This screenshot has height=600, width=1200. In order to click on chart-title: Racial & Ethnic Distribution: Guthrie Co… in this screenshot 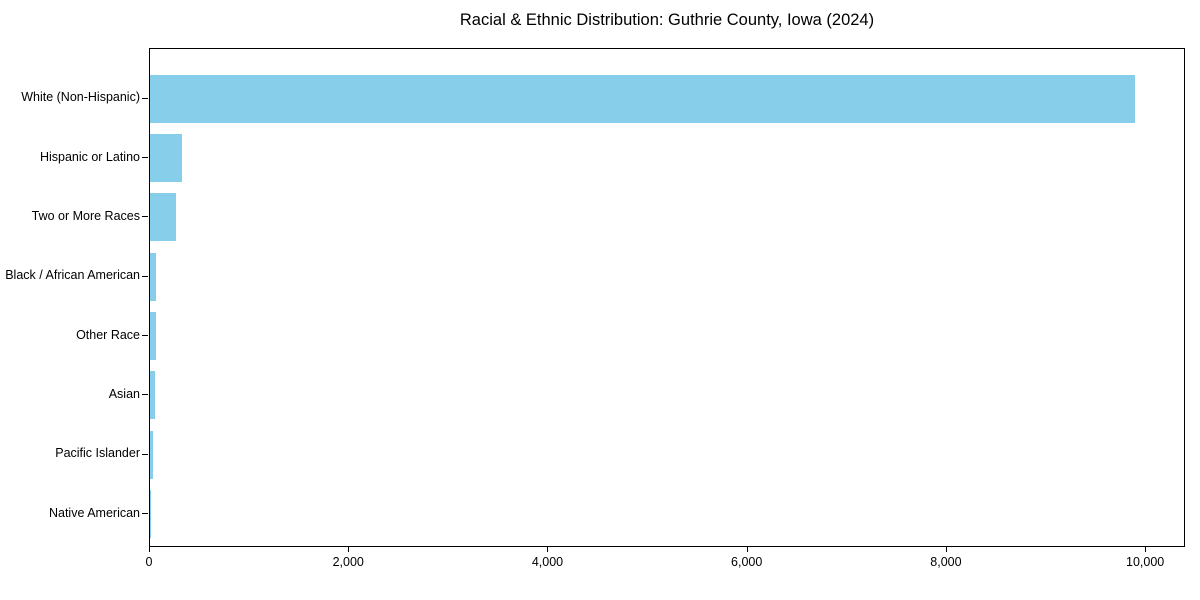, I will do `click(667, 20)`.